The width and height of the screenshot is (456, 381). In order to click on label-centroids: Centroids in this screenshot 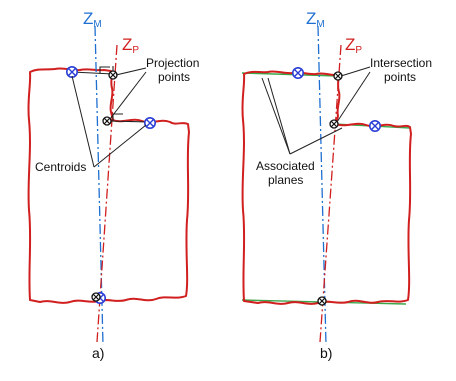, I will do `click(60, 167)`.